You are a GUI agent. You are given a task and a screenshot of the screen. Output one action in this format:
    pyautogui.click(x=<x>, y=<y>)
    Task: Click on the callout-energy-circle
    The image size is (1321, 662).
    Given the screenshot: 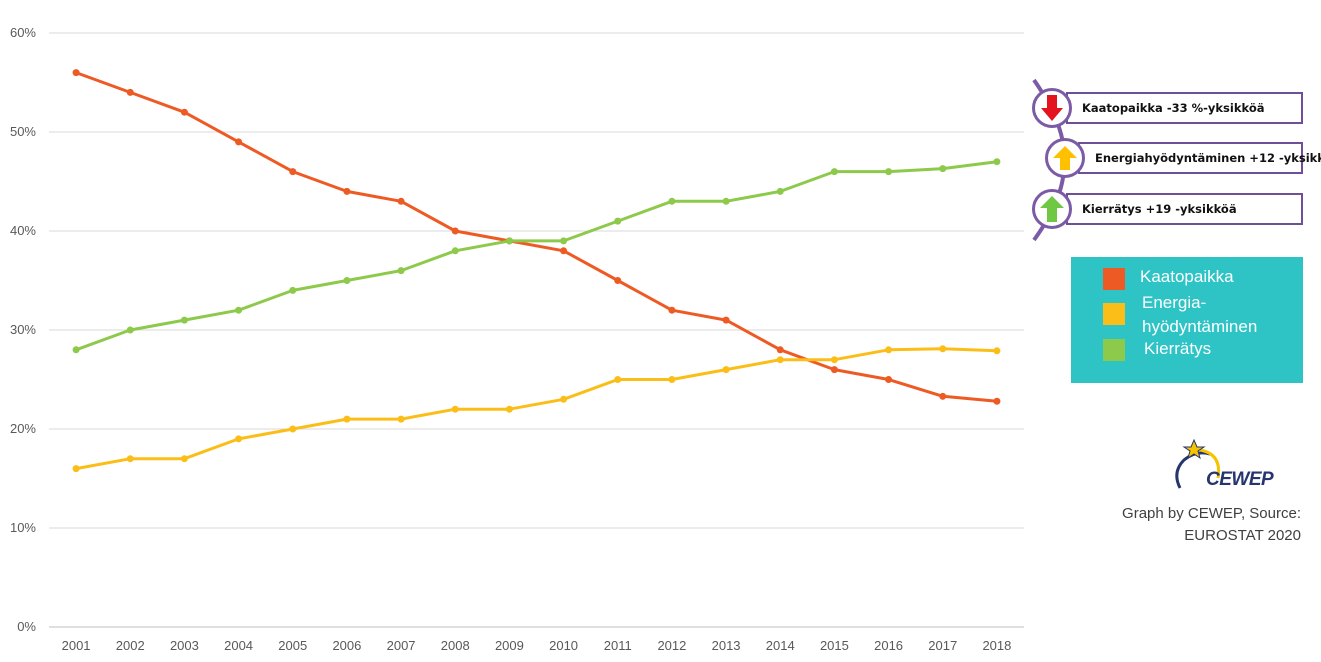 What is the action you would take?
    pyautogui.click(x=1065, y=158)
    